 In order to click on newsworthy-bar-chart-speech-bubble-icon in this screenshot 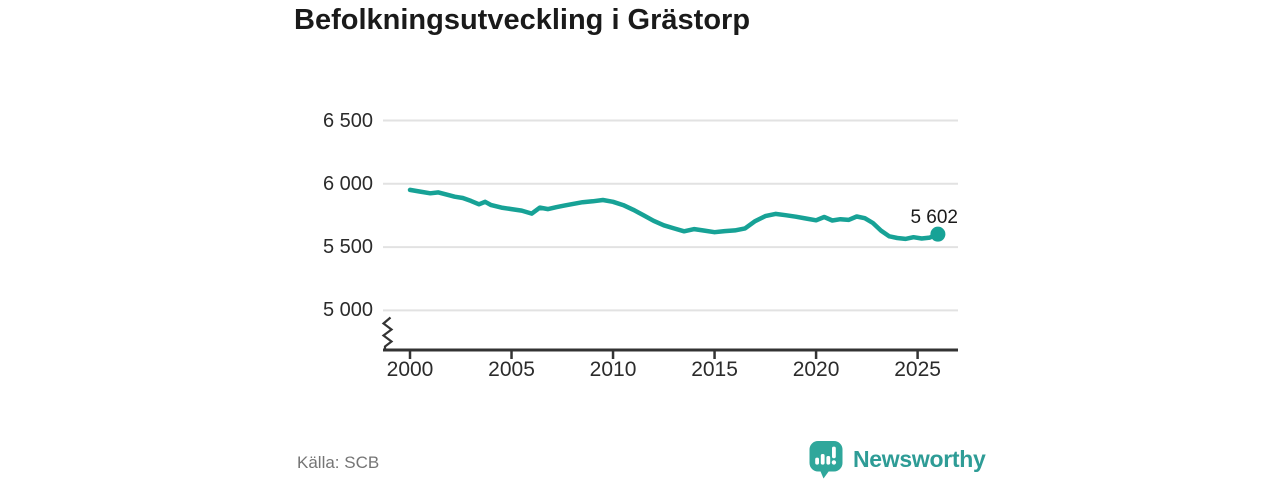, I will do `click(826, 460)`.